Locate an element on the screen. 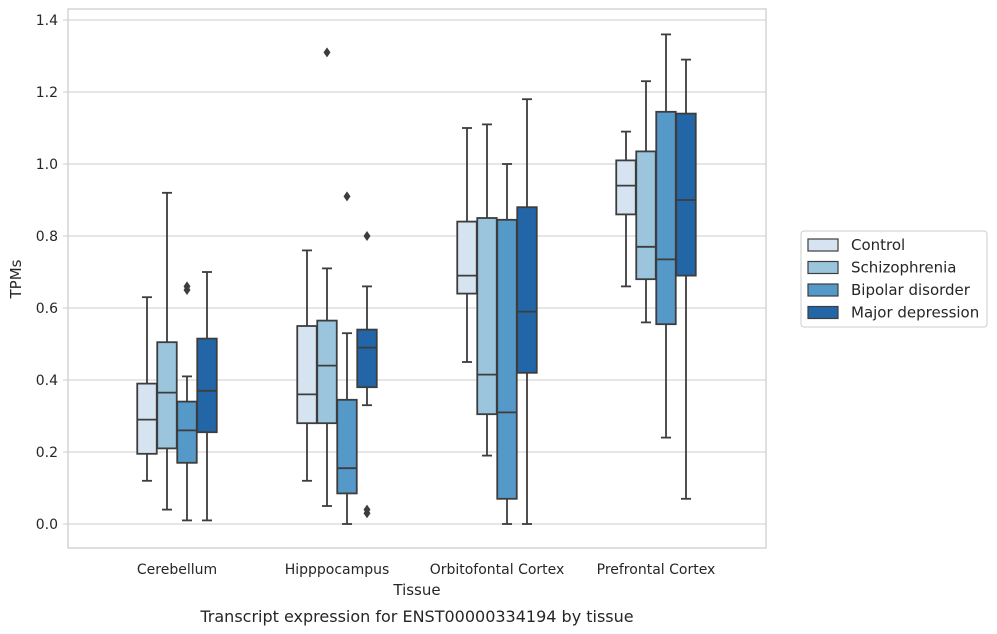  legend-label: Major depression is located at coordinates (915, 313).